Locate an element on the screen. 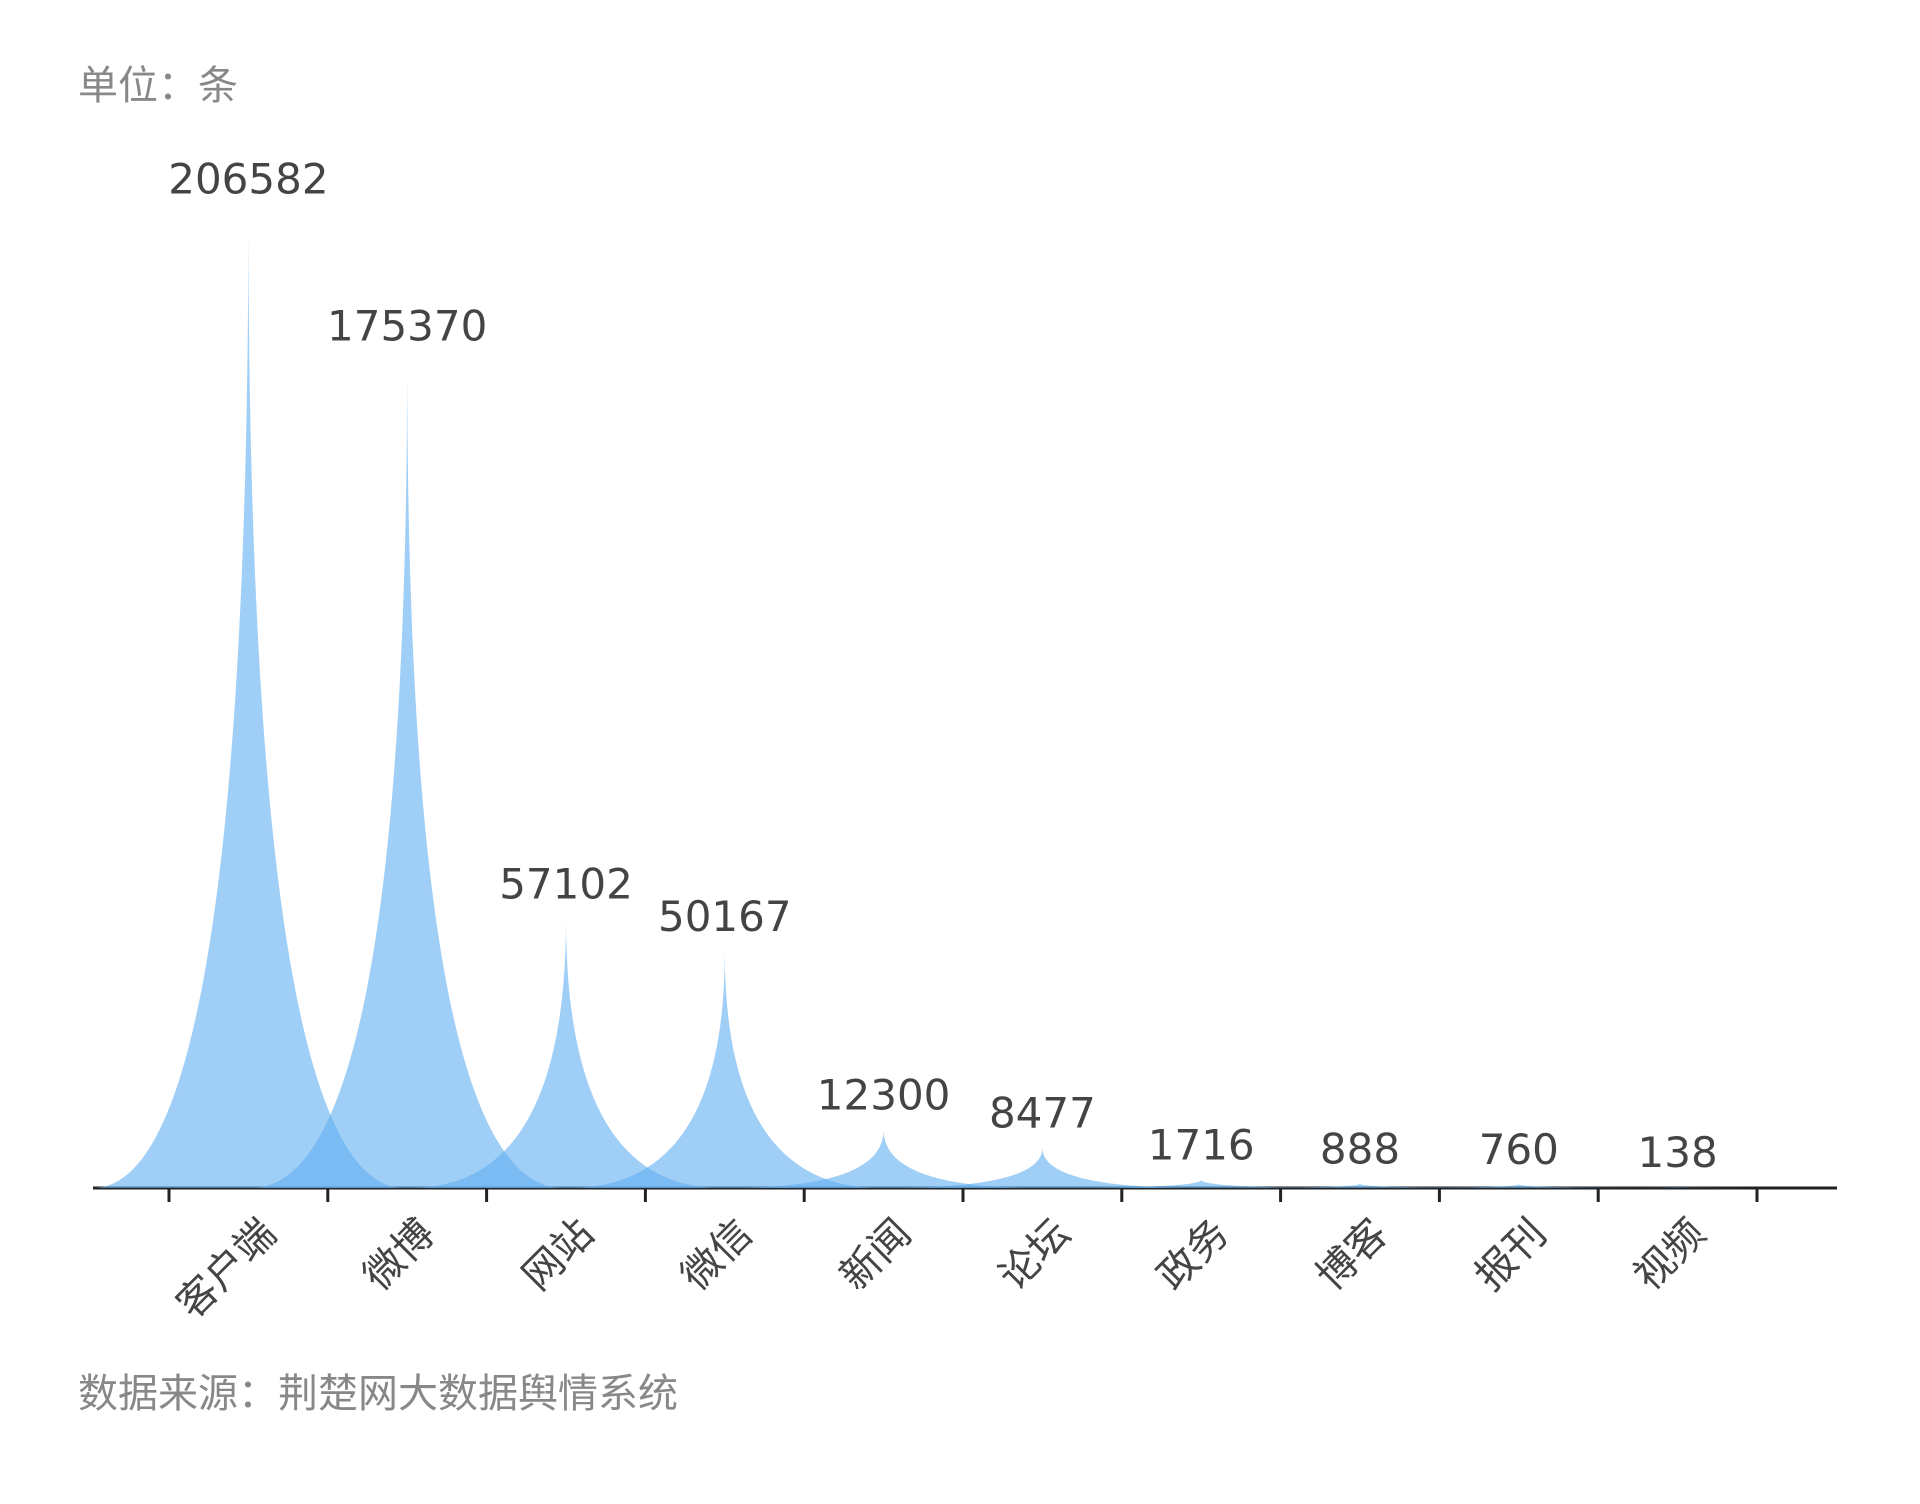 The image size is (1920, 1504). value-label: 1716 is located at coordinates (1201, 1144).